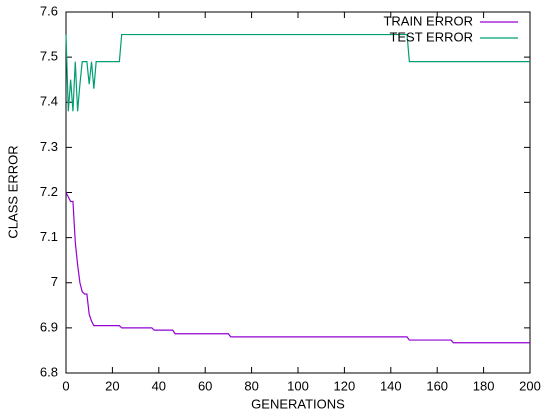  What do you see at coordinates (112, 385) in the screenshot?
I see `x-tick-label: 20` at bounding box center [112, 385].